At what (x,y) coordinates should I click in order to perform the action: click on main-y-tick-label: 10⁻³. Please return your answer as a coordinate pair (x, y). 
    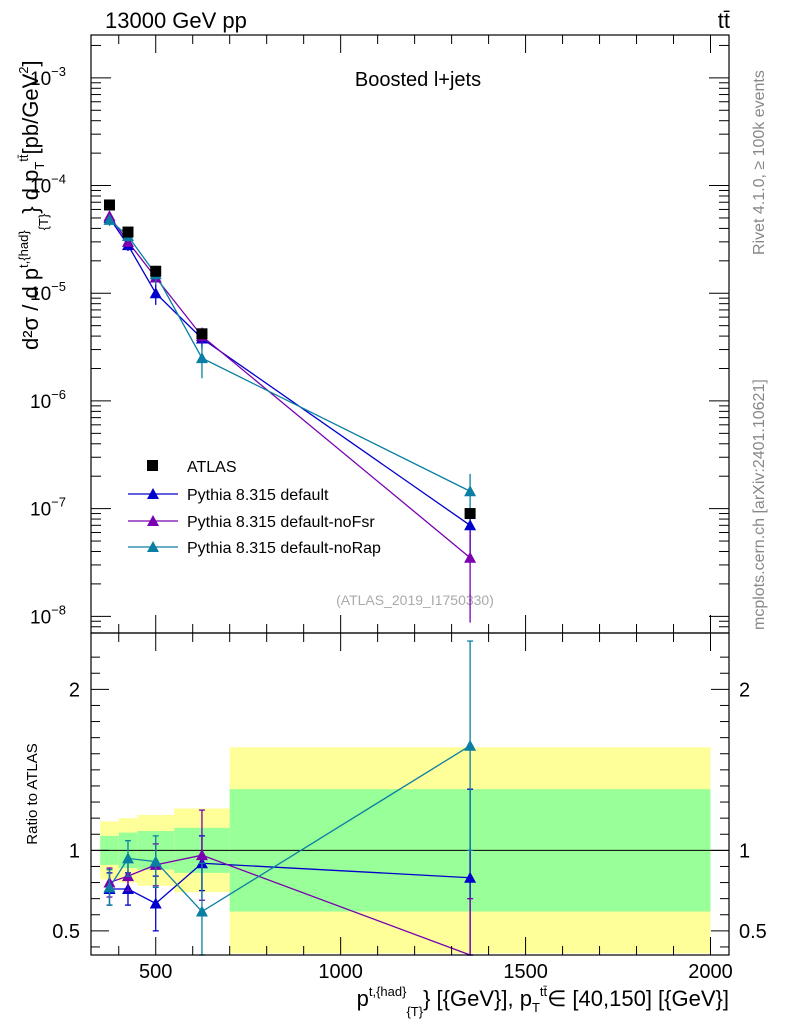
    Looking at the image, I should click on (48, 77).